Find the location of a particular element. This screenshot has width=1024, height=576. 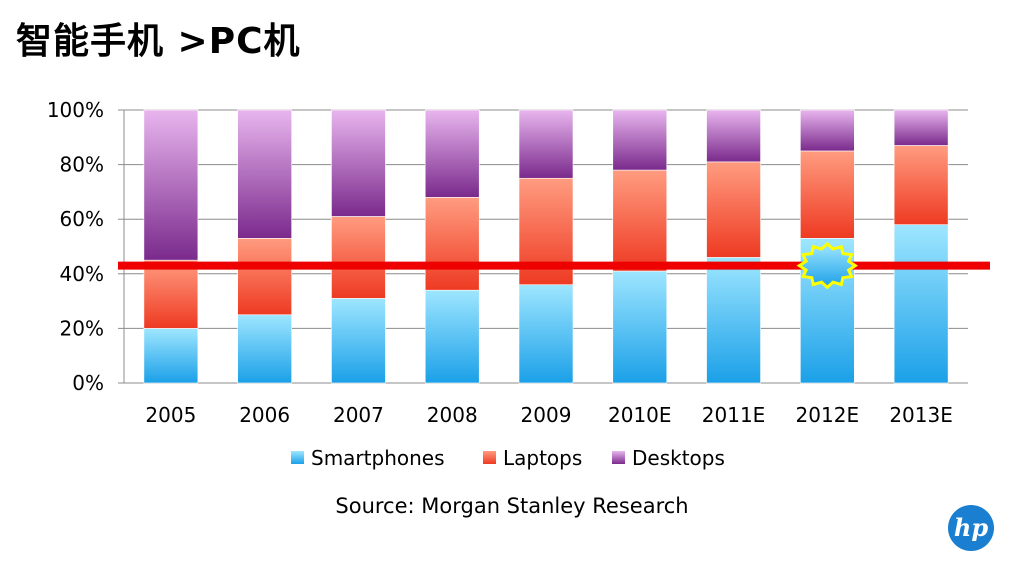

bar-laptops-2010e is located at coordinates (640, 220).